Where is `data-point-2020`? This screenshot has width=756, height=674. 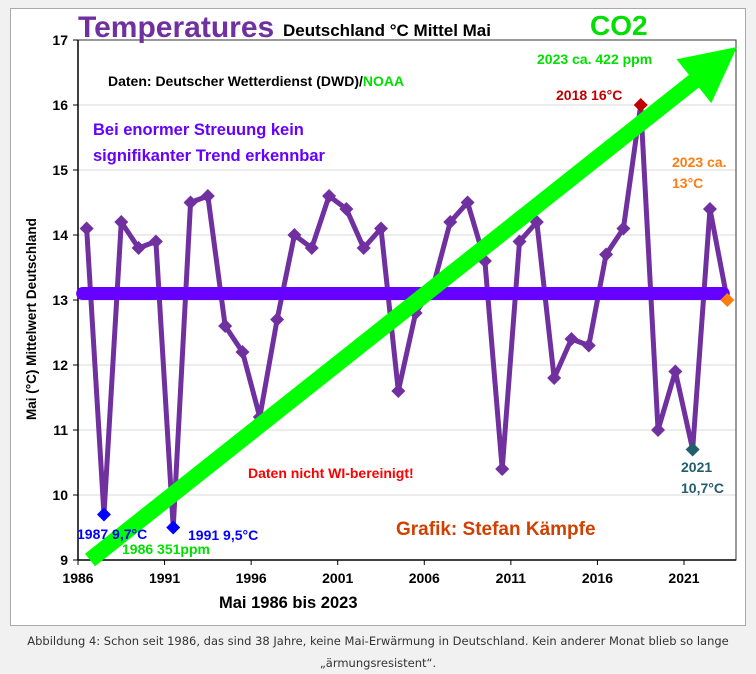 data-point-2020 is located at coordinates (675, 371).